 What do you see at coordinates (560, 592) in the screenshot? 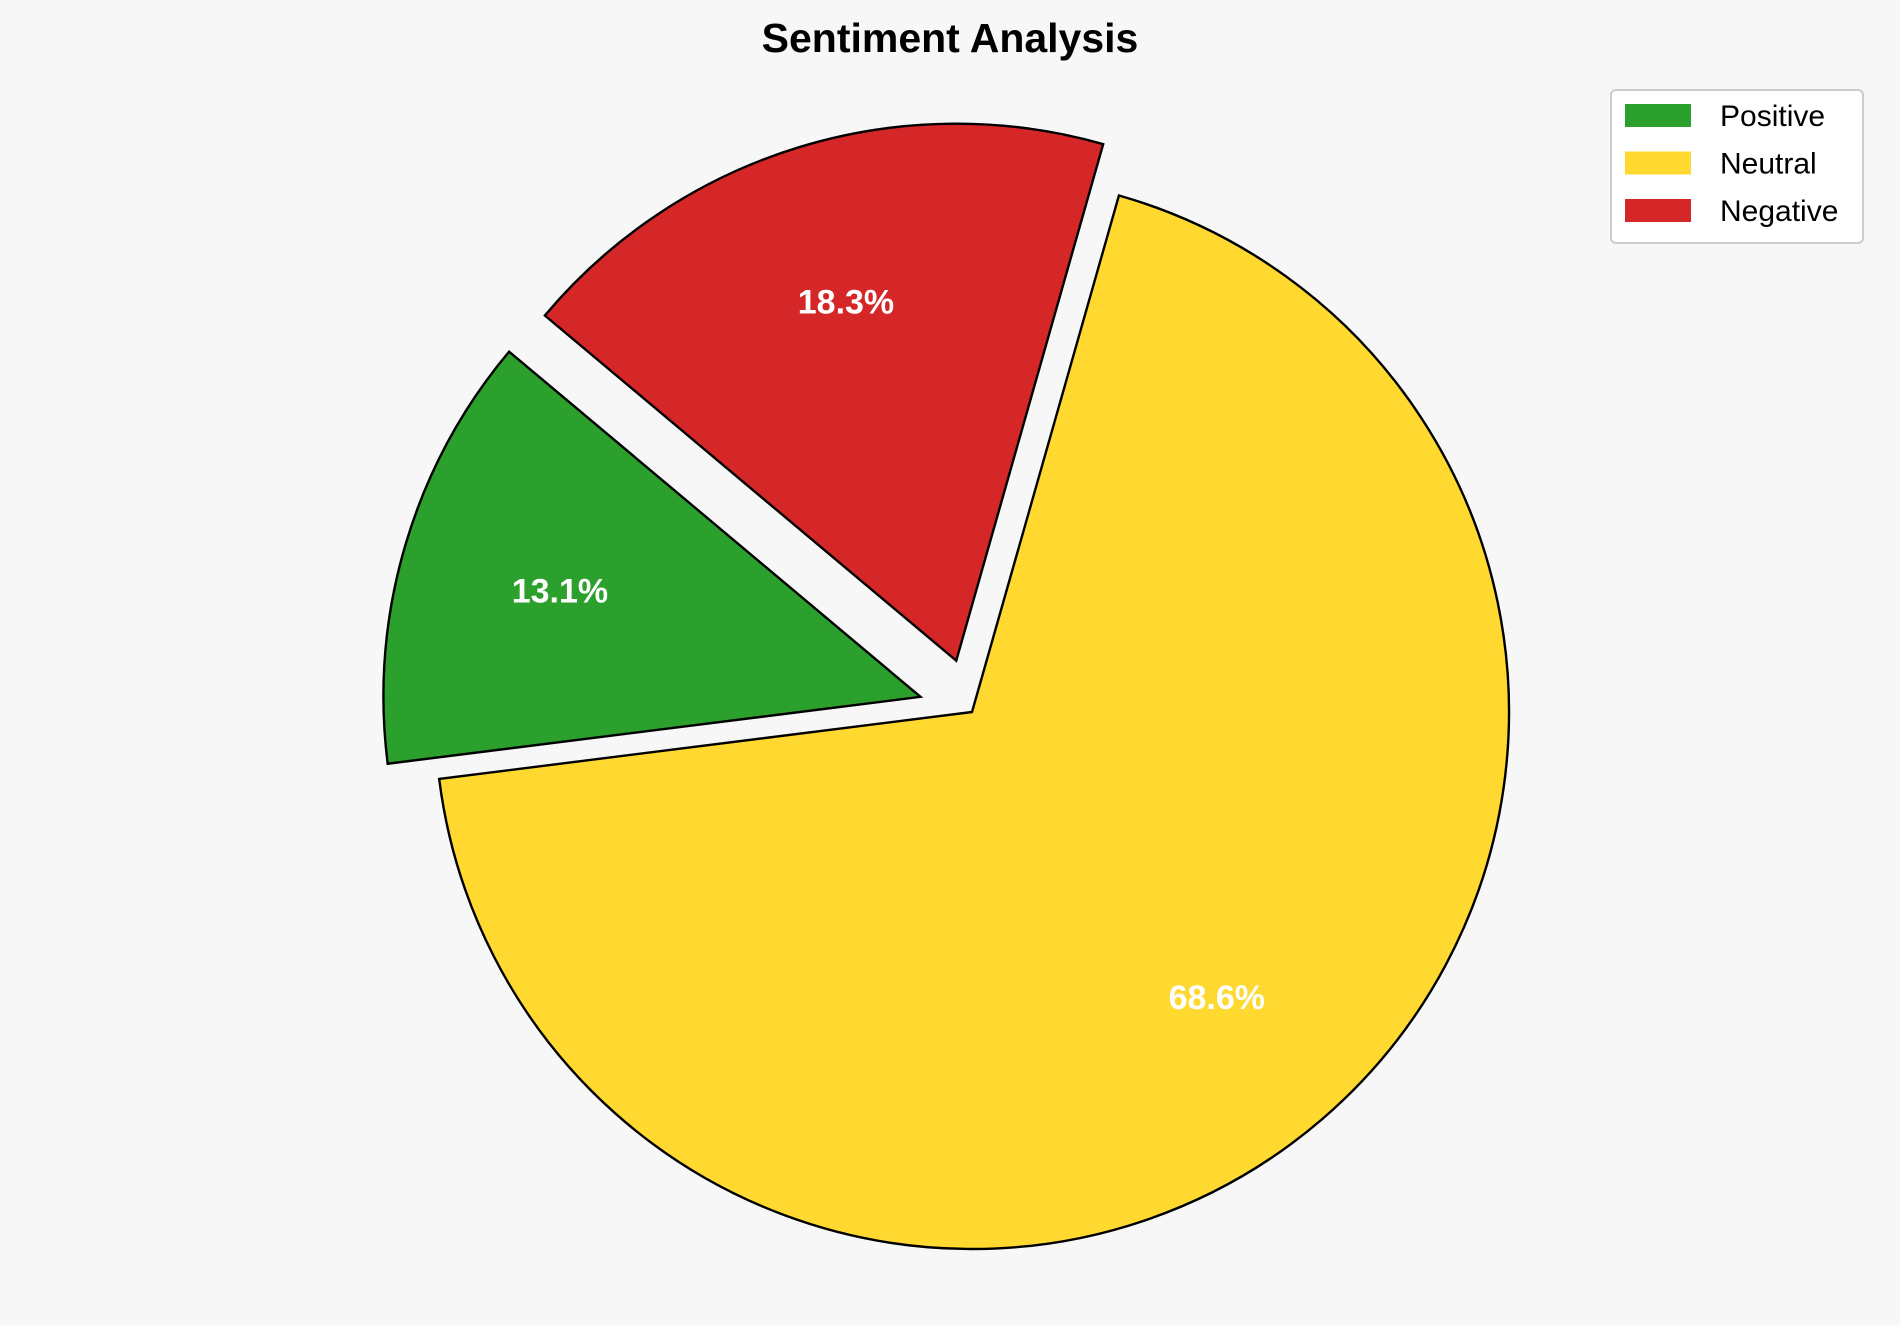
I see `slice-label-positive: 13.1%` at bounding box center [560, 592].